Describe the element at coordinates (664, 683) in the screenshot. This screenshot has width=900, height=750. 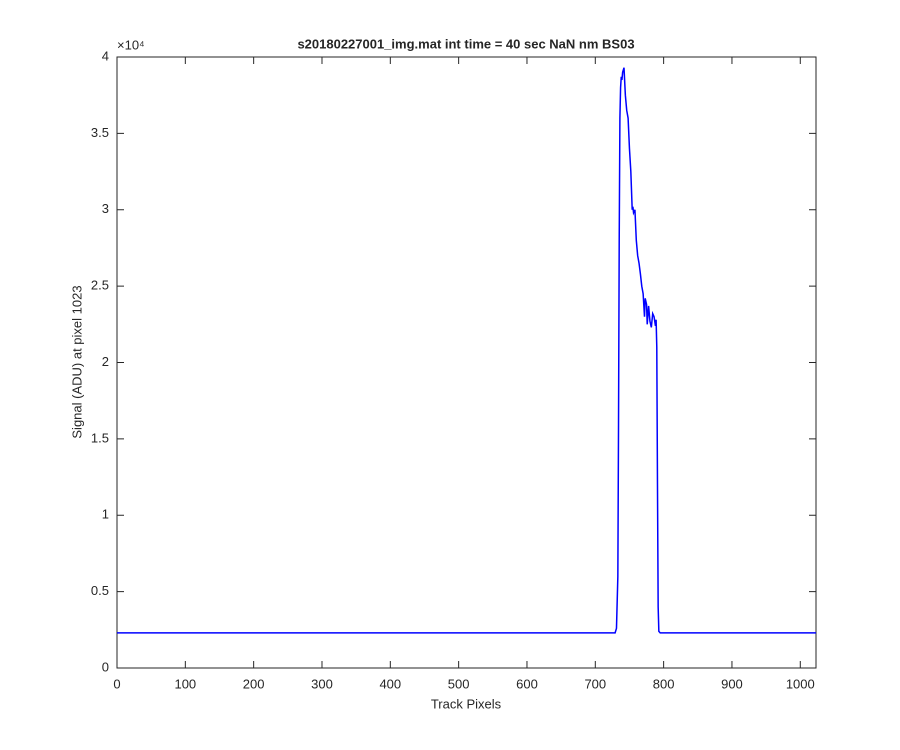
I see `x-tick-label: 800` at that location.